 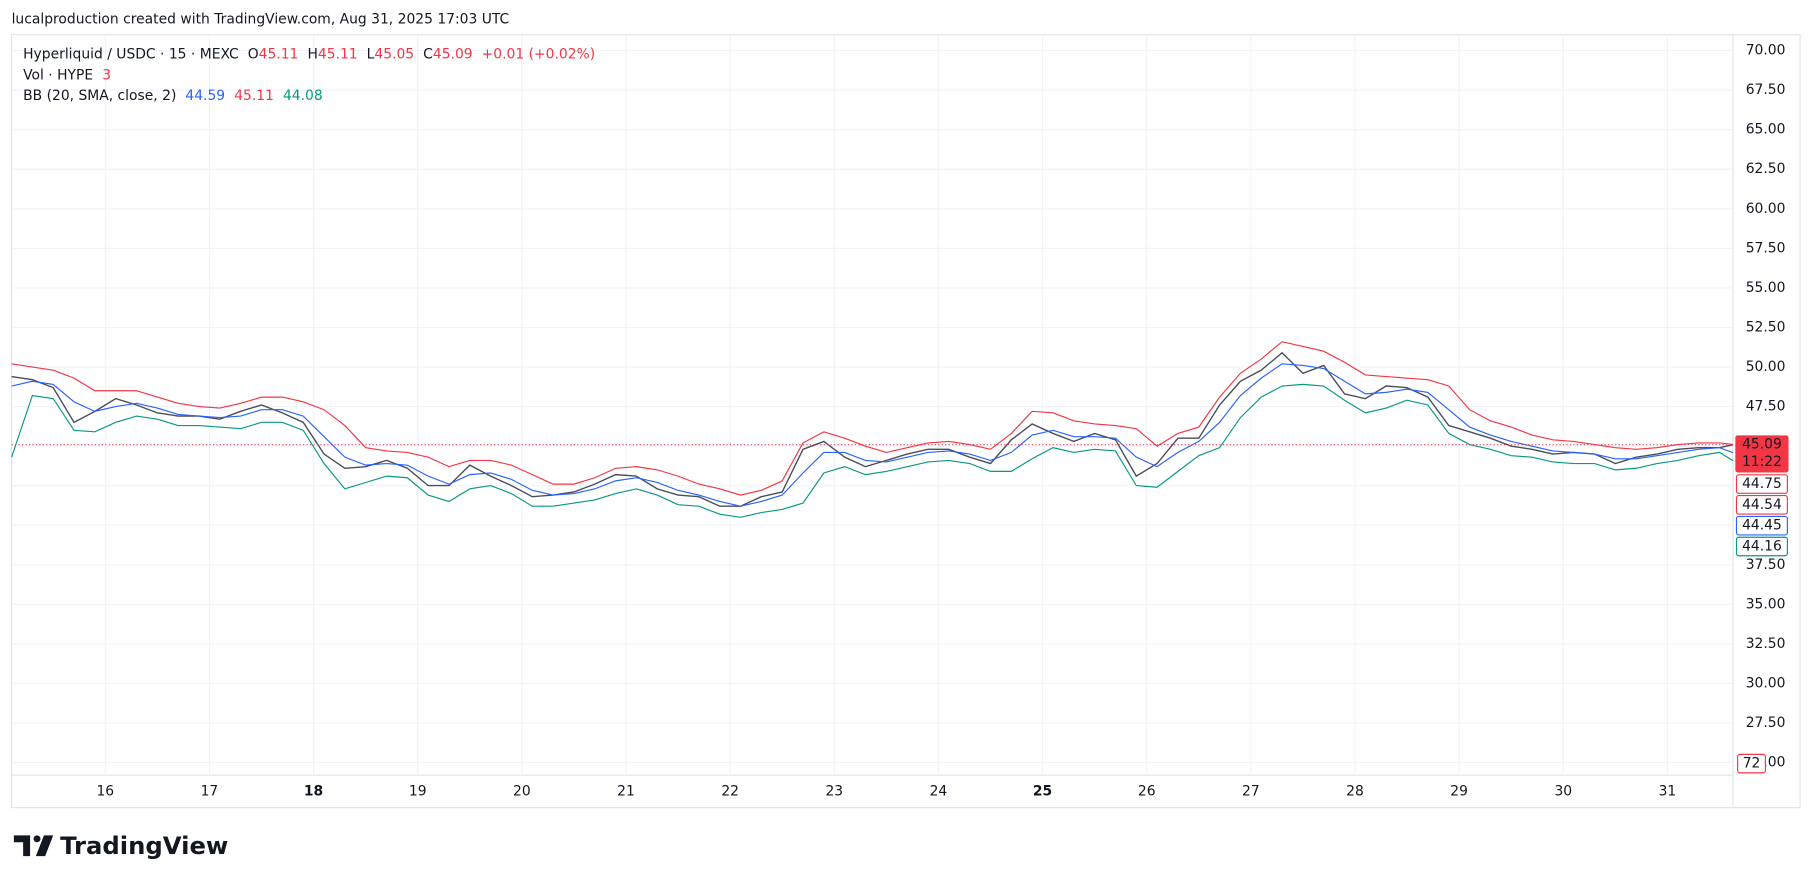 What do you see at coordinates (1762, 462) in the screenshot?
I see `countdown: 11:22` at bounding box center [1762, 462].